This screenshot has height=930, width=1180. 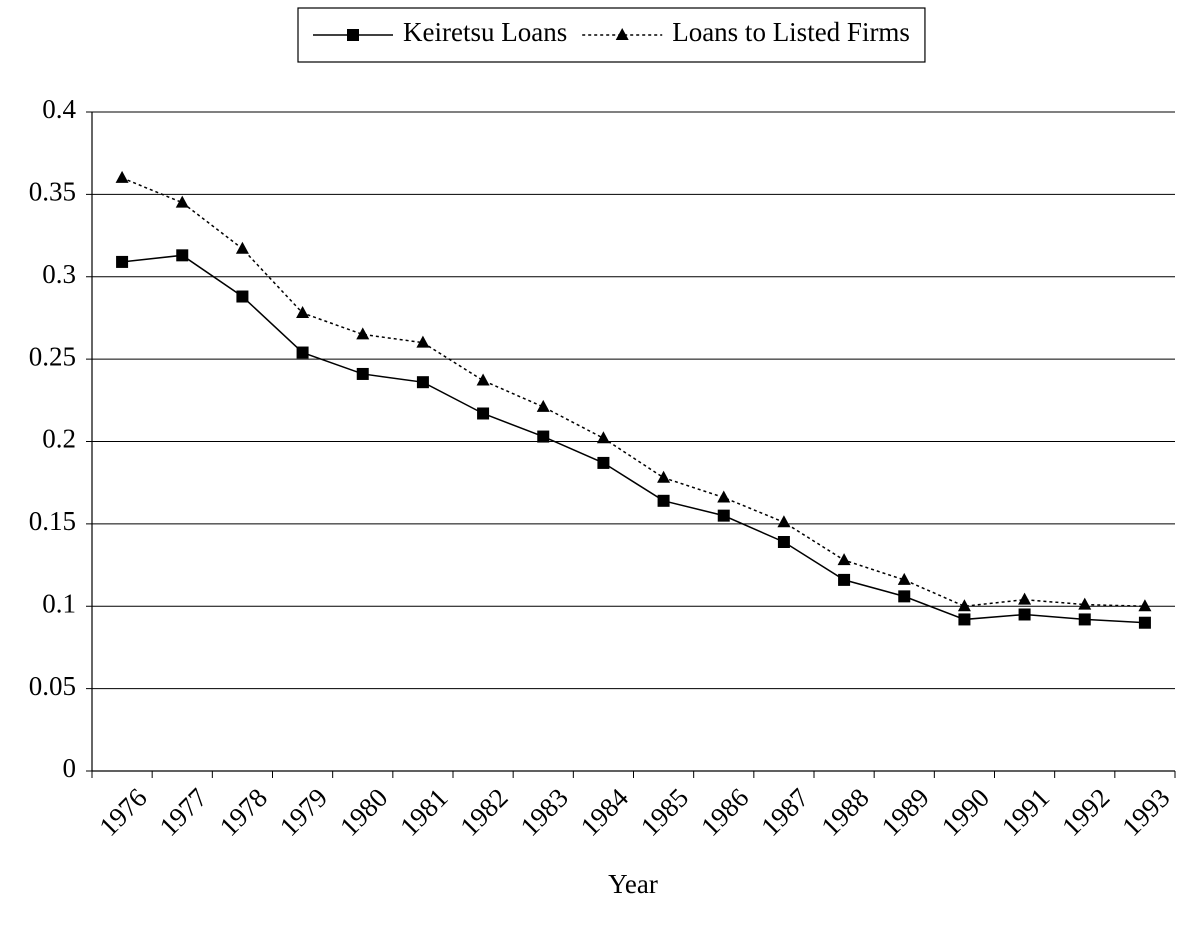 I want to click on x-tick-label: 1988, so click(x=844, y=811).